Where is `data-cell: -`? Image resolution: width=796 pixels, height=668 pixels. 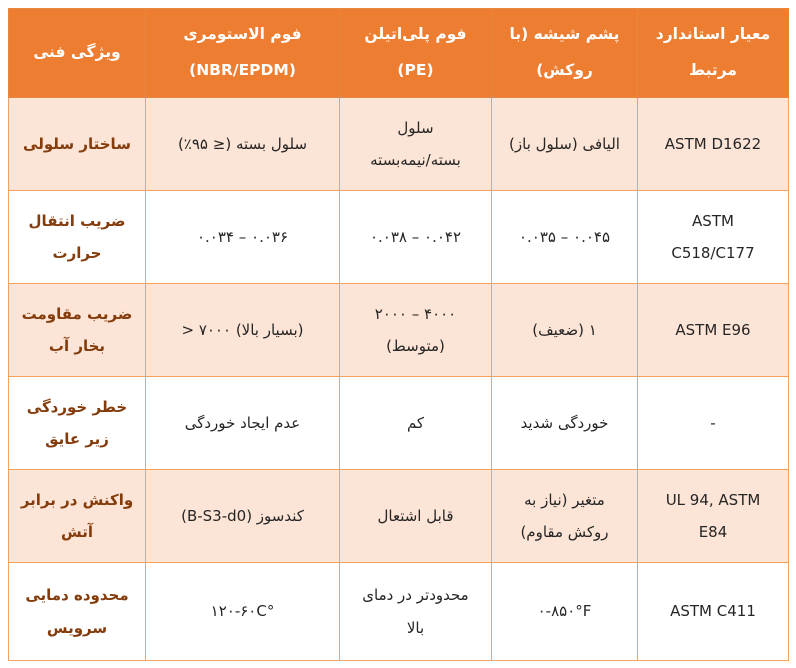
data-cell: - is located at coordinates (713, 423).